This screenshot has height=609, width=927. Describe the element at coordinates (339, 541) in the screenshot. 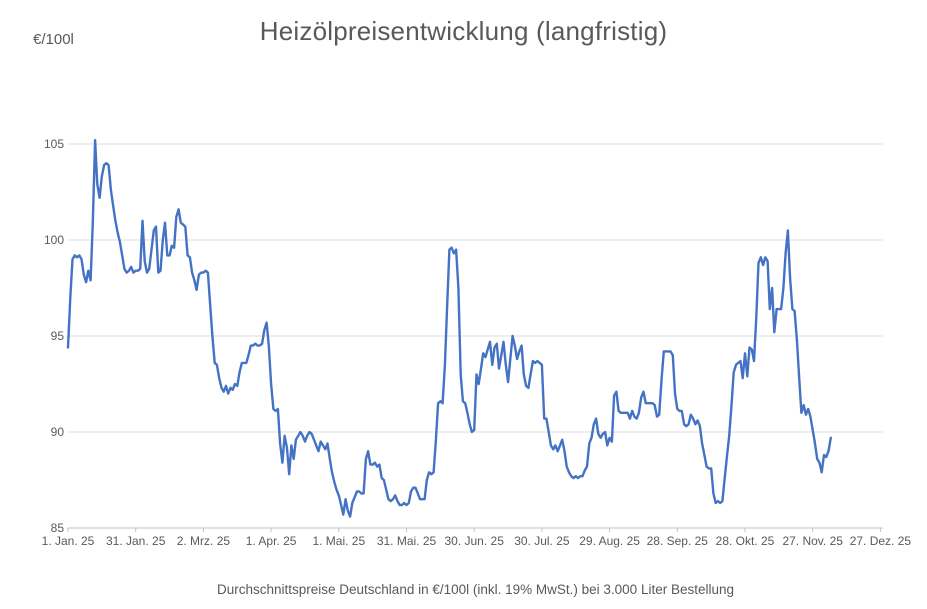

I see `x-axis-tick-label: 1. Mai. 25` at that location.